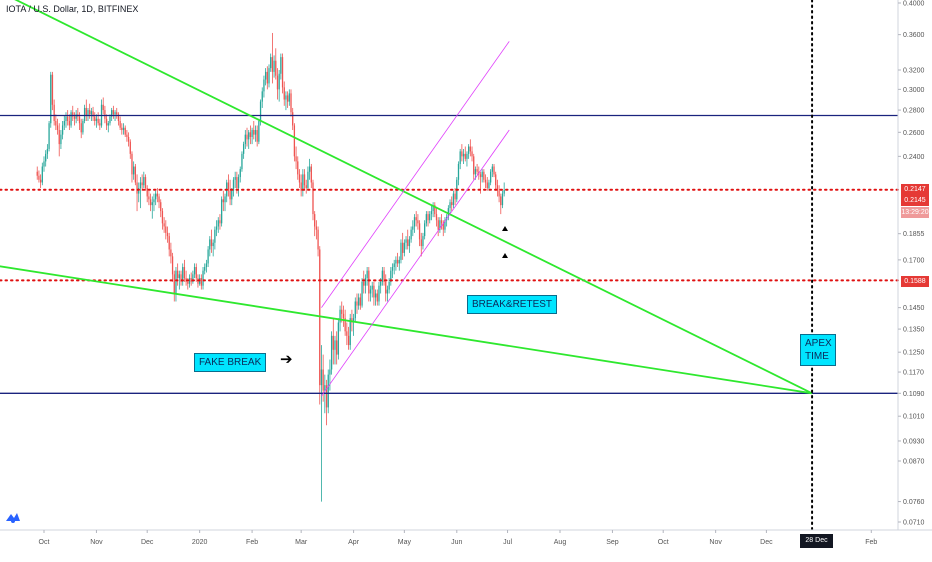 The image size is (932, 562). I want to click on symbol-title: IOTA / U.S. Dollar, 1D, BITFINEX, so click(72, 9).